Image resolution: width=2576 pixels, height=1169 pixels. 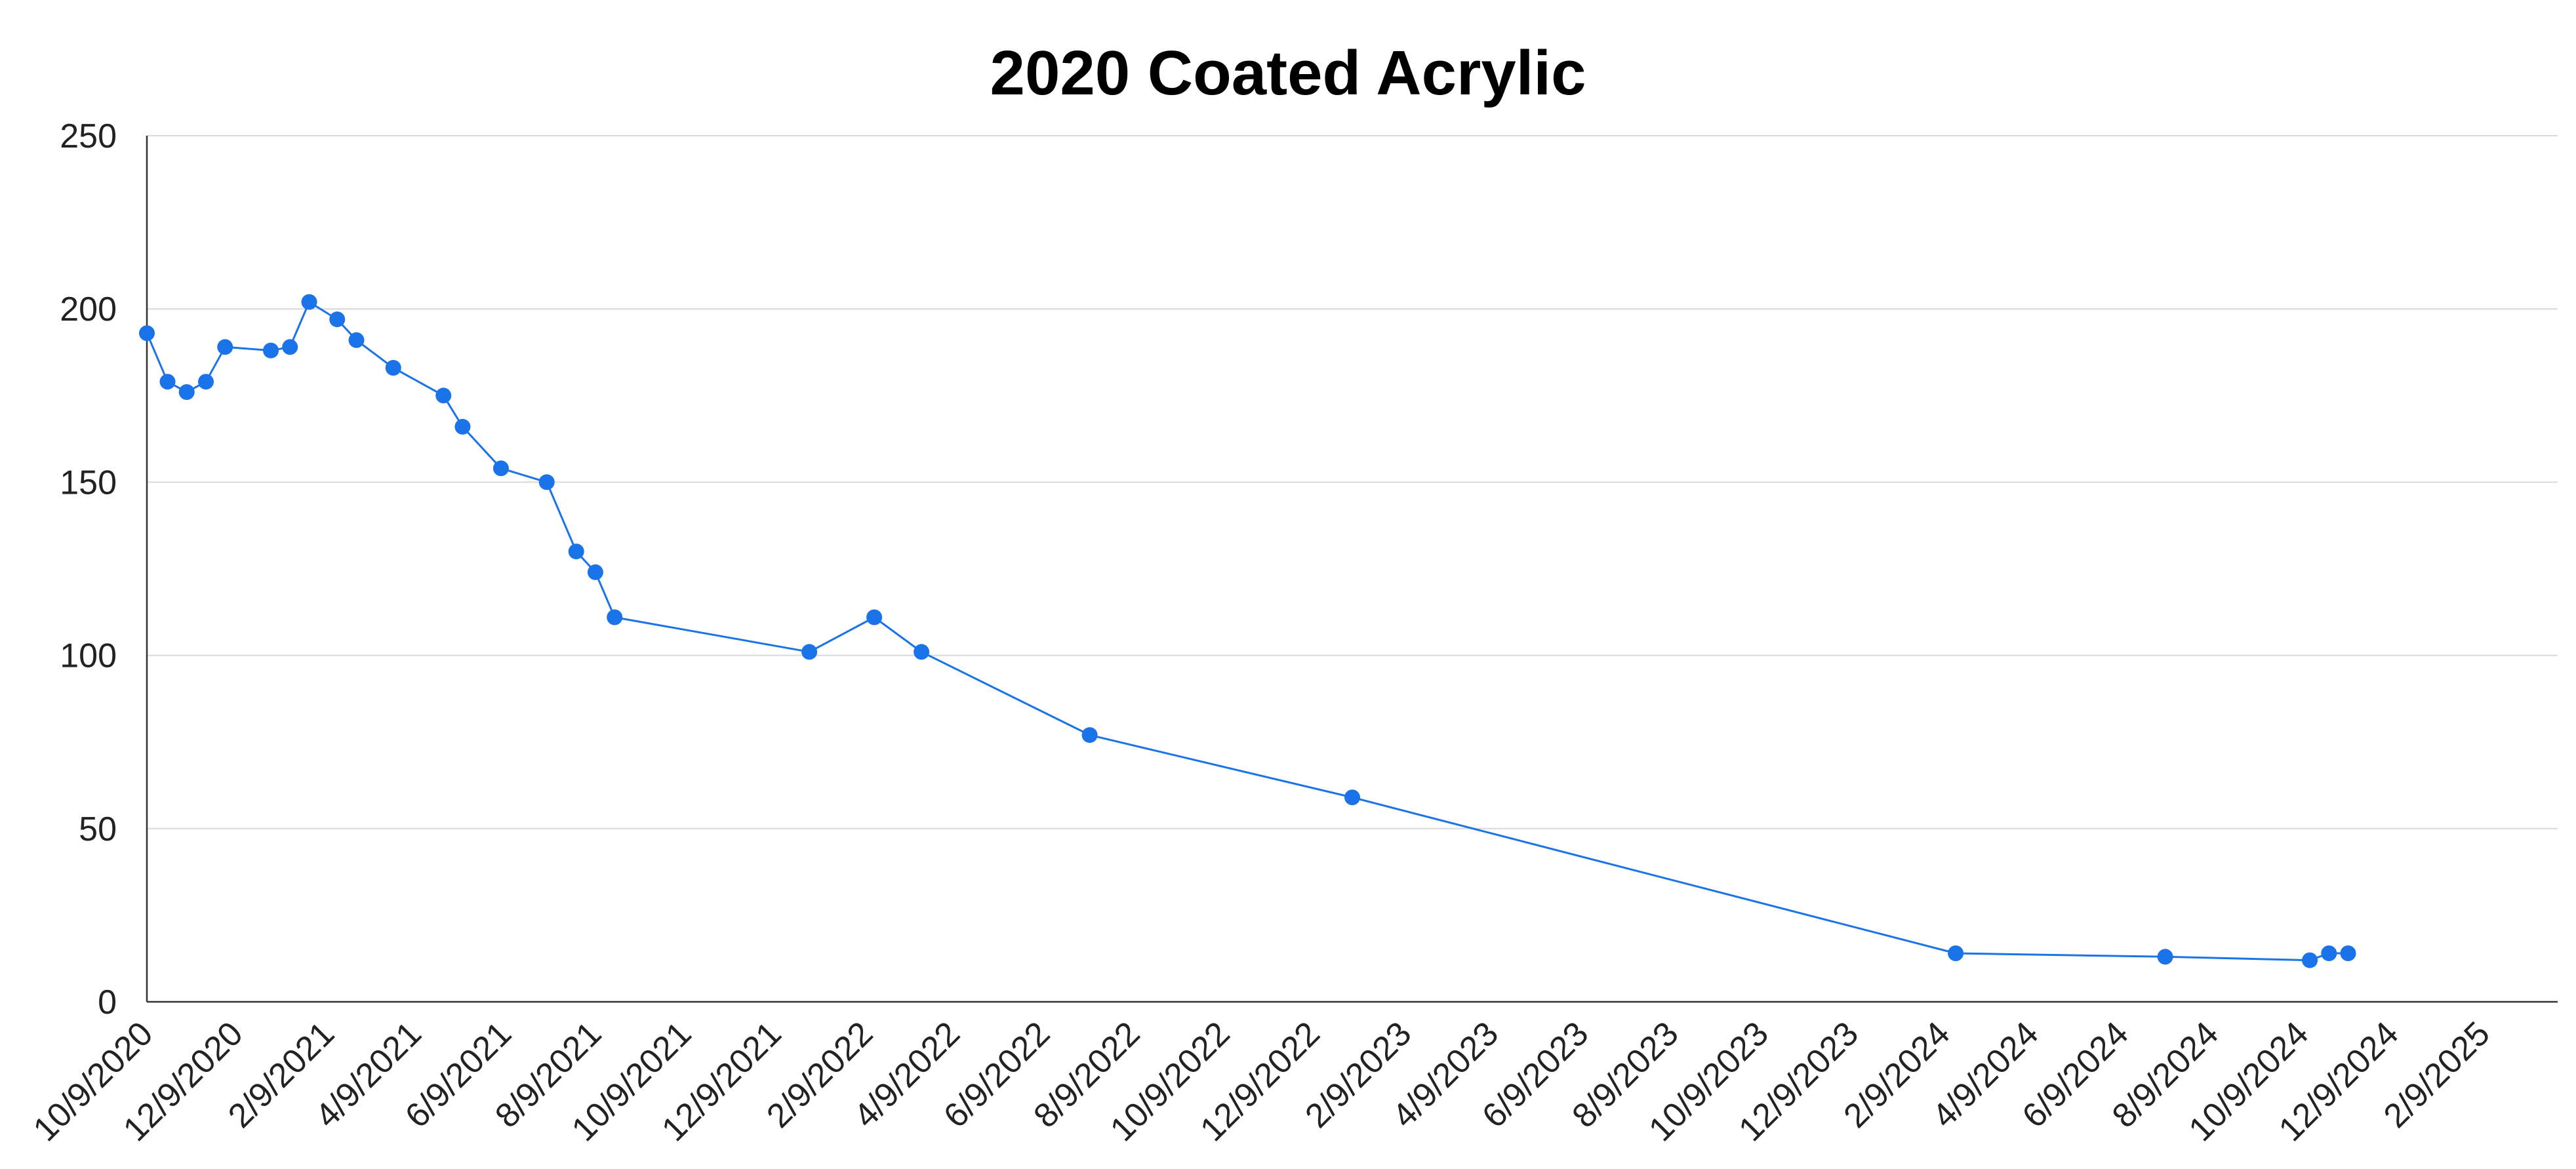 What do you see at coordinates (88, 309) in the screenshot?
I see `y-tick-label: 200` at bounding box center [88, 309].